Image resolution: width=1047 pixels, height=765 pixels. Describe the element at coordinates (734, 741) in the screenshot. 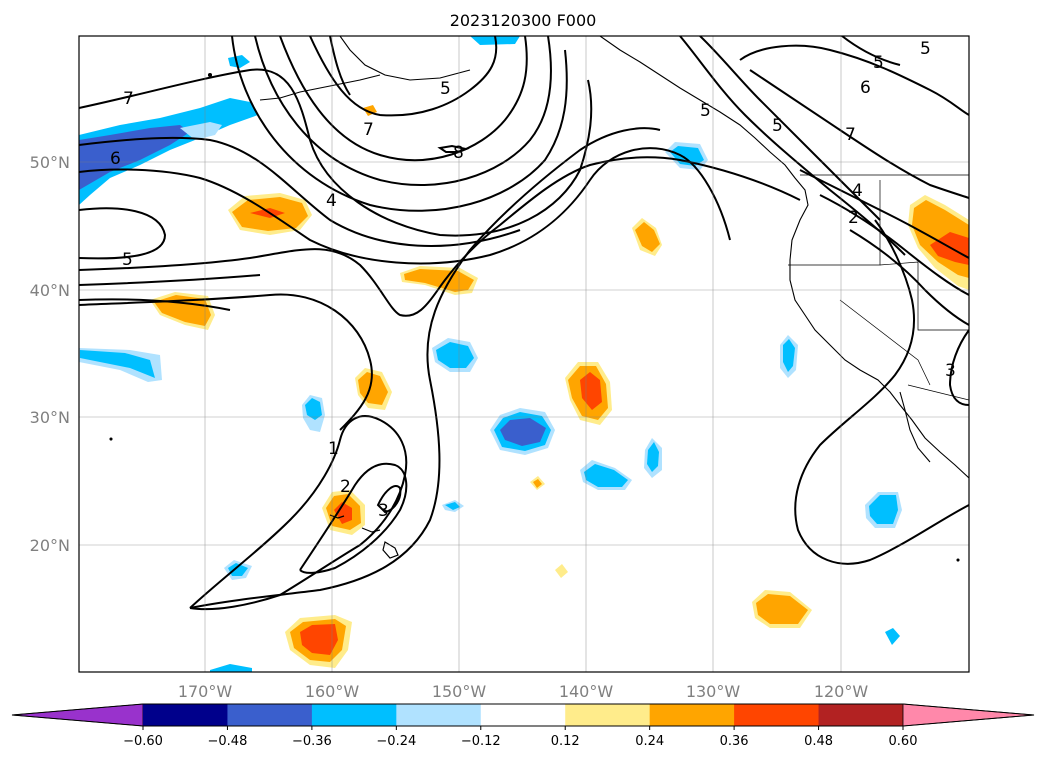

I see `colorbar-tick-label: 0.36` at that location.